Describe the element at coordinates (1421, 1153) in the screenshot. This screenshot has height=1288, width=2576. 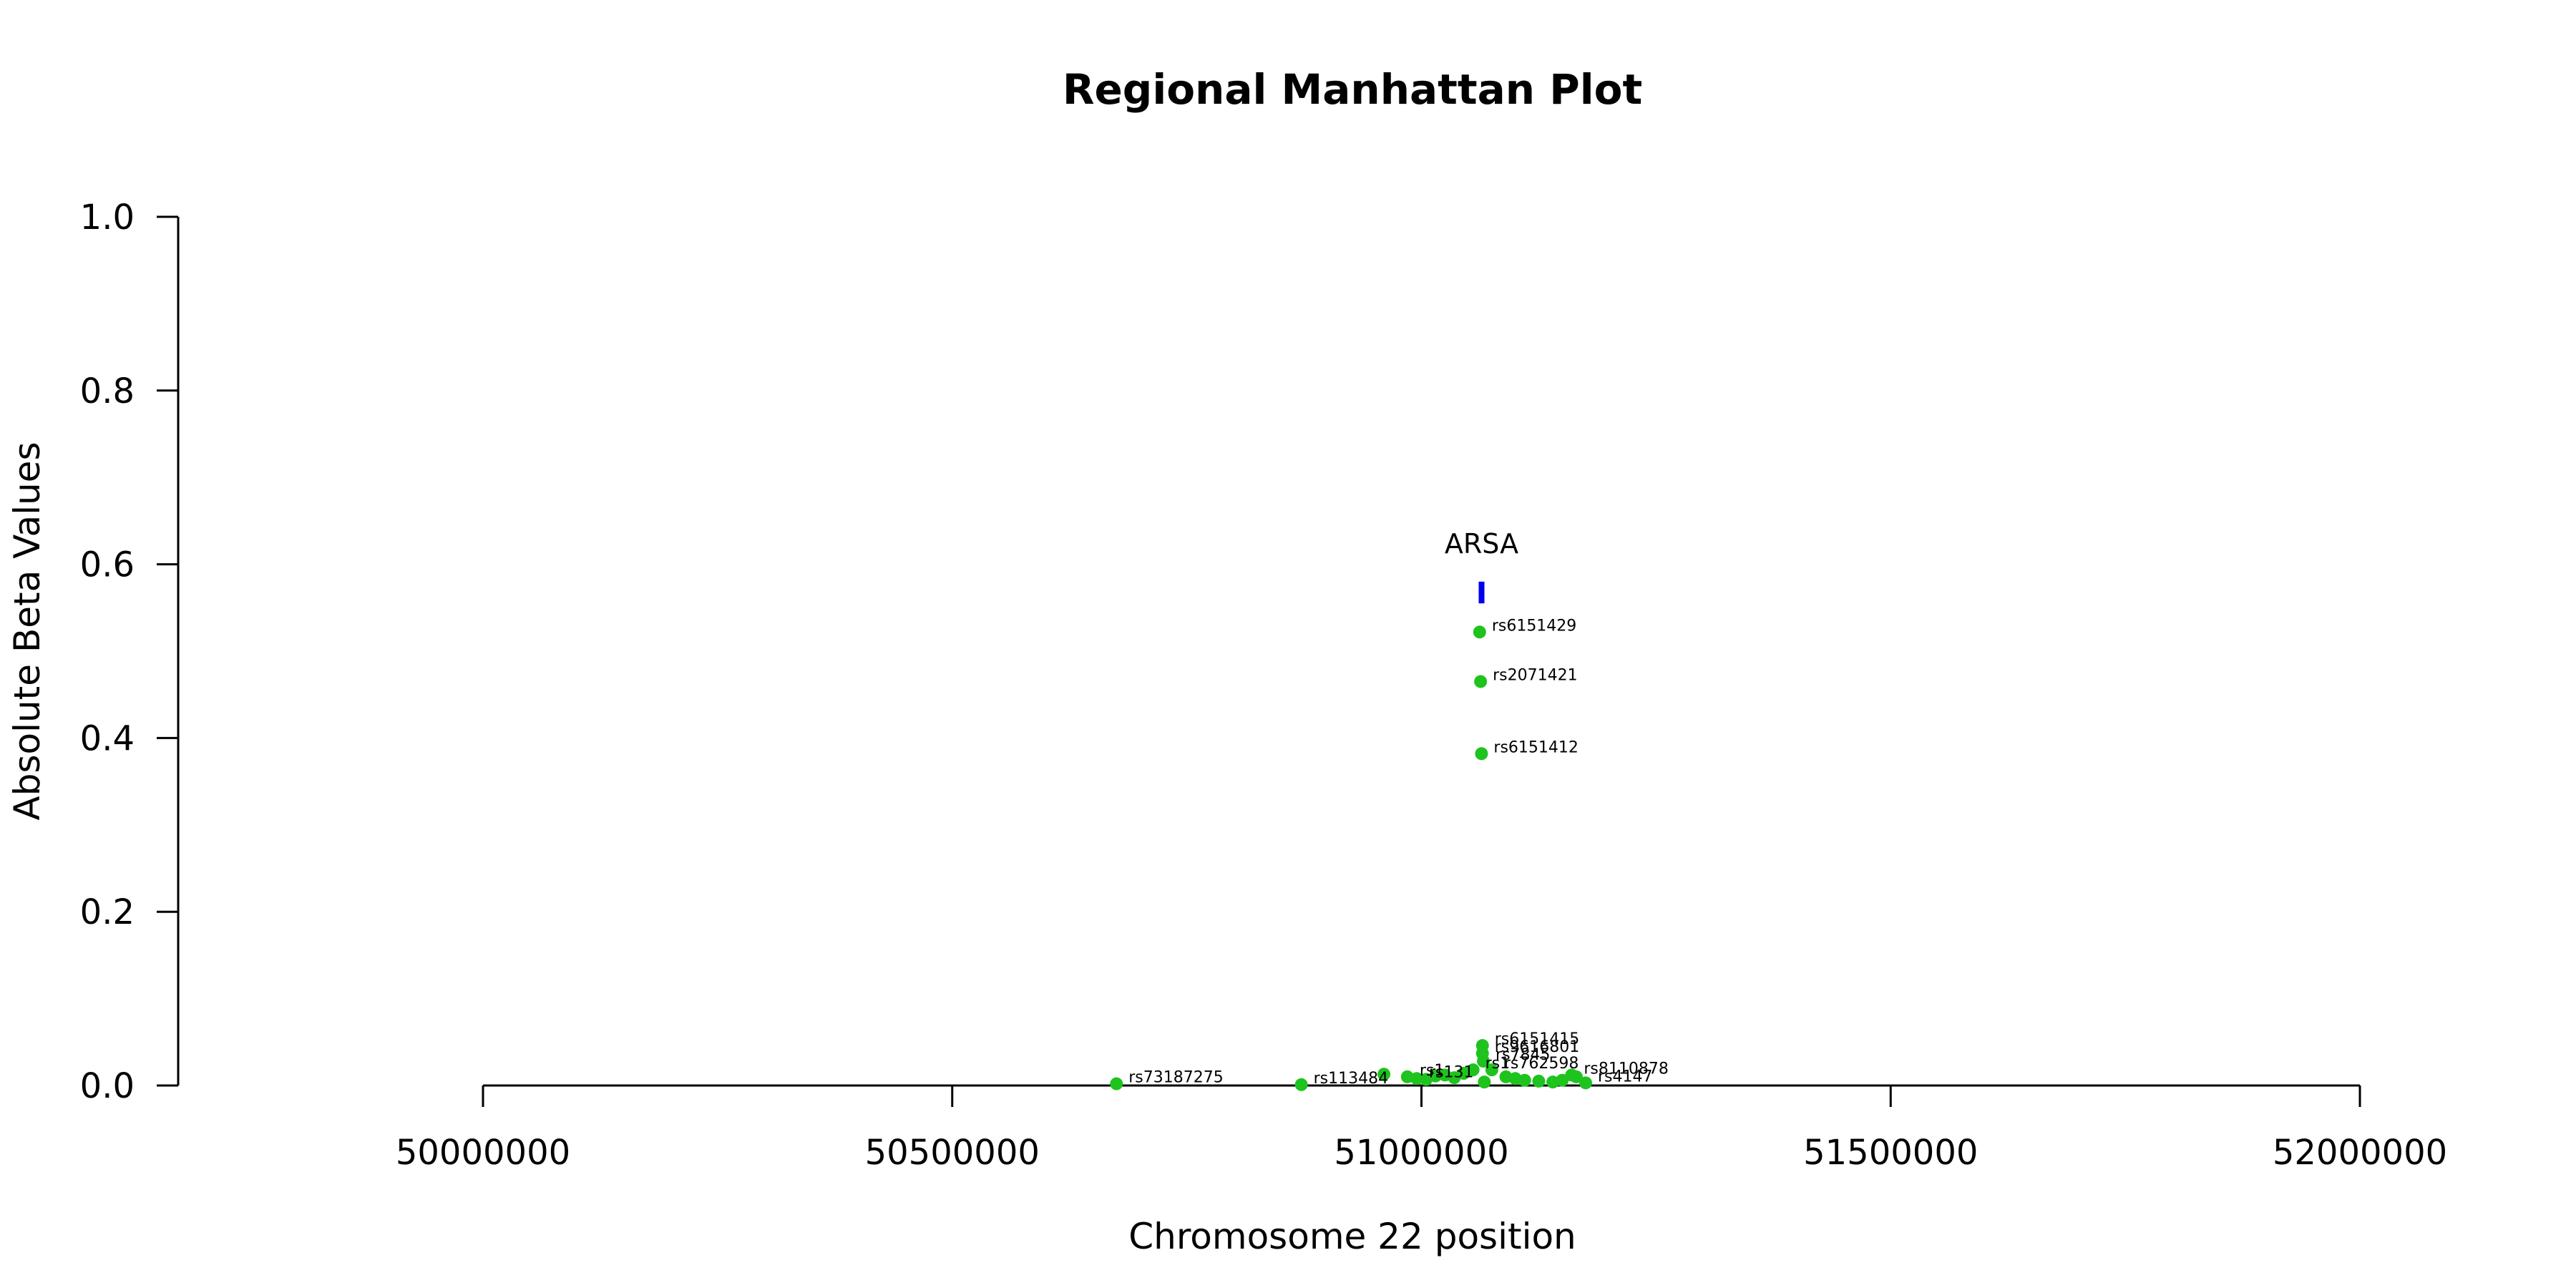
I see `x-tick-label: 51000000` at that location.